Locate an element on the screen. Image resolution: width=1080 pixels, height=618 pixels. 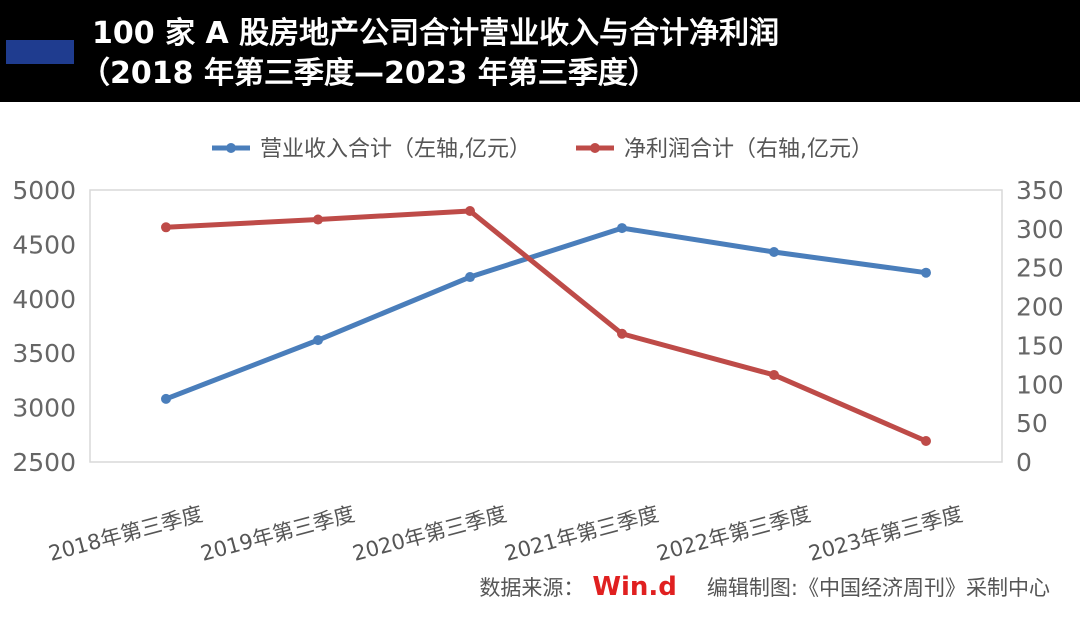
right-axis-tick-label: 0 is located at coordinates (1024, 462).